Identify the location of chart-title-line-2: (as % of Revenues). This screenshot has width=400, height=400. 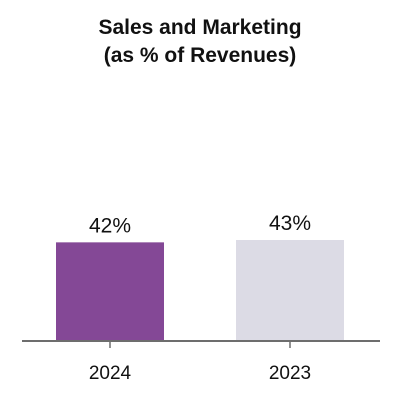
(200, 55).